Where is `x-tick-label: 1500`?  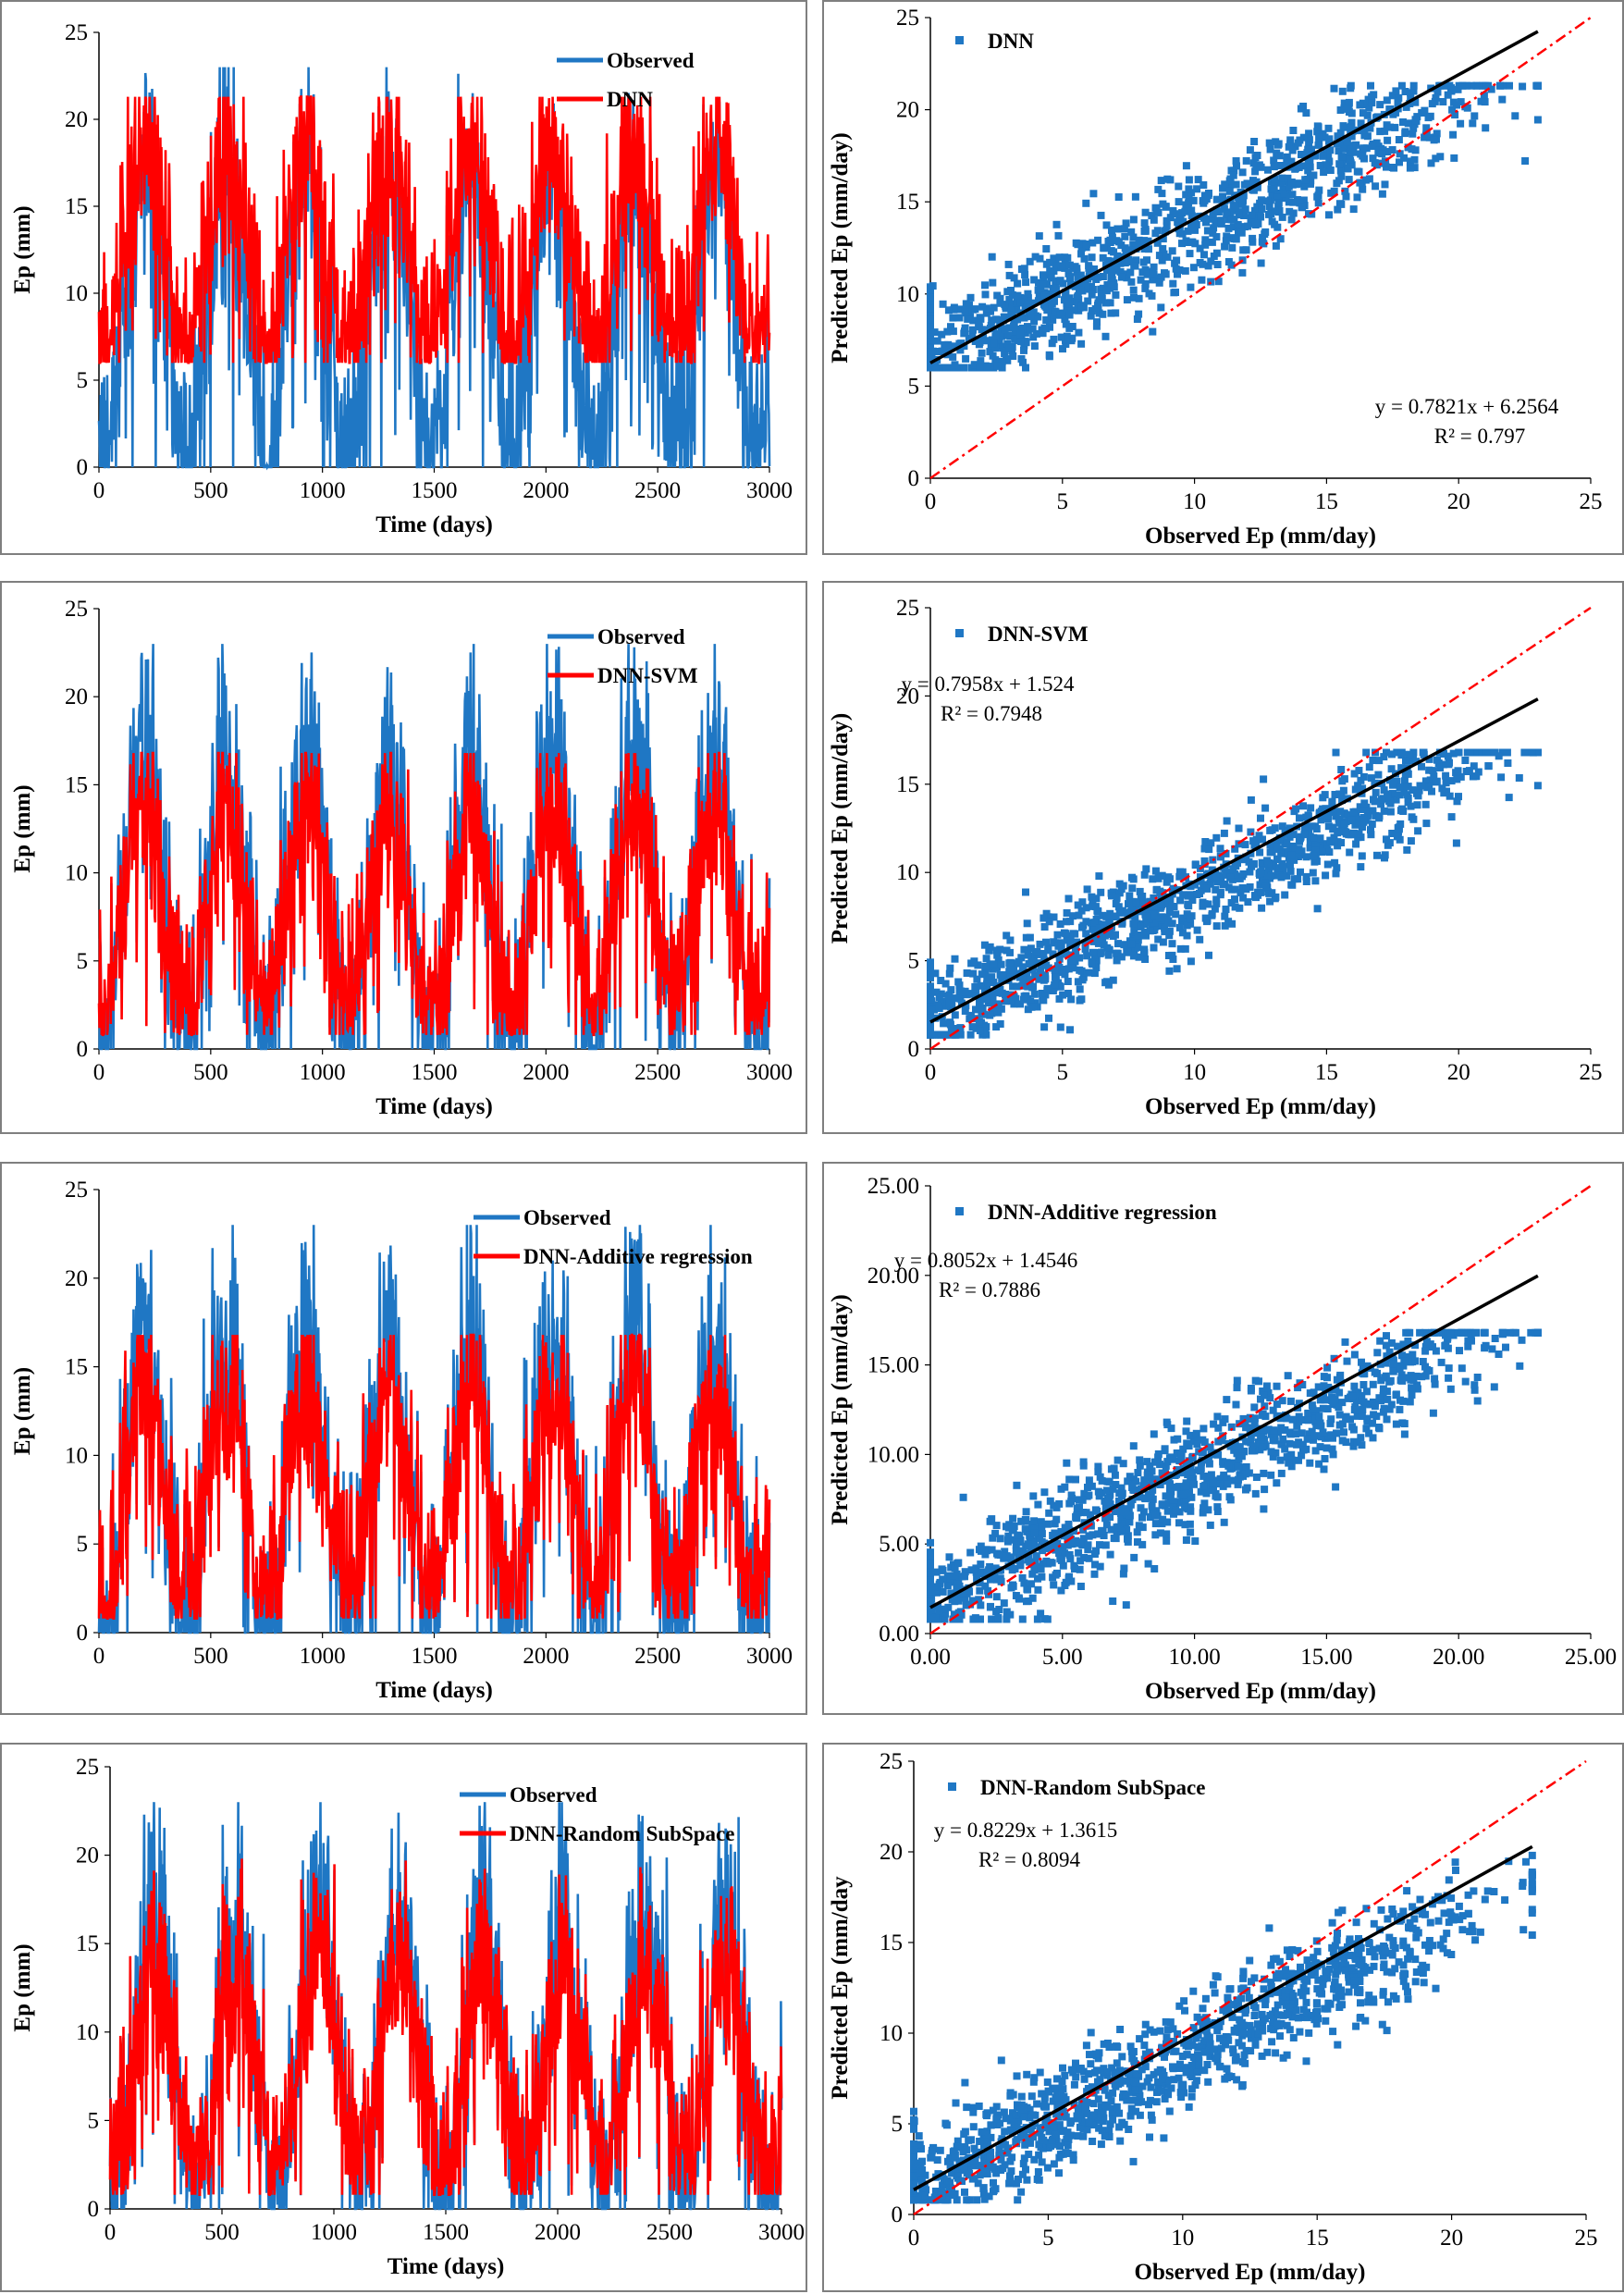
x-tick-label: 1500 is located at coordinates (435, 1656).